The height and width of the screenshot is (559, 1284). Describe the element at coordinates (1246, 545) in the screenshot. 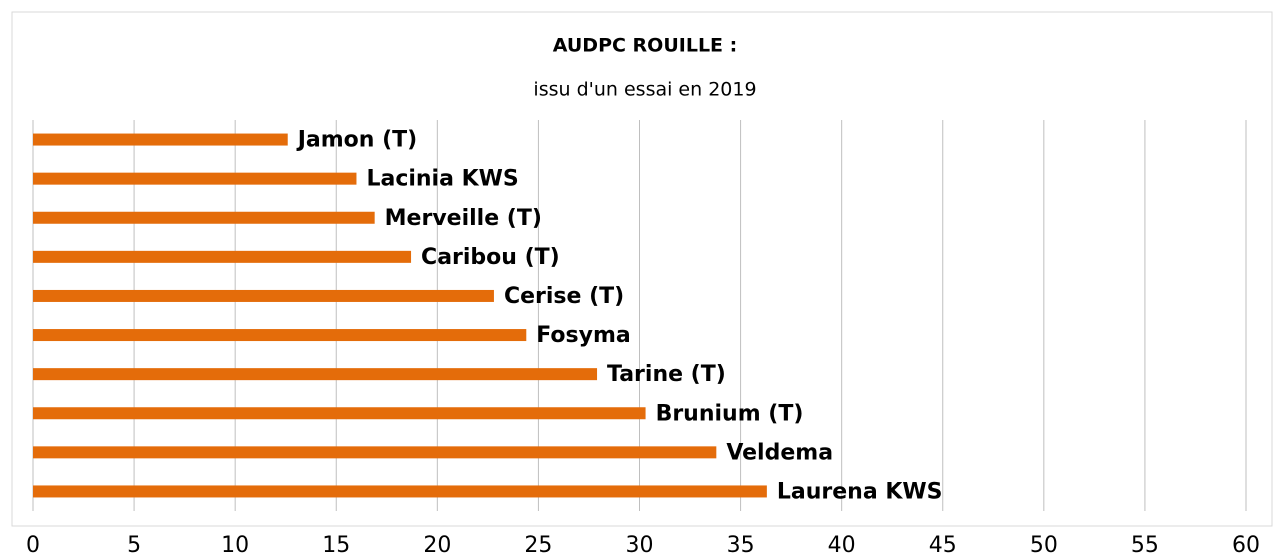

I see `x-tick-label: 60` at that location.